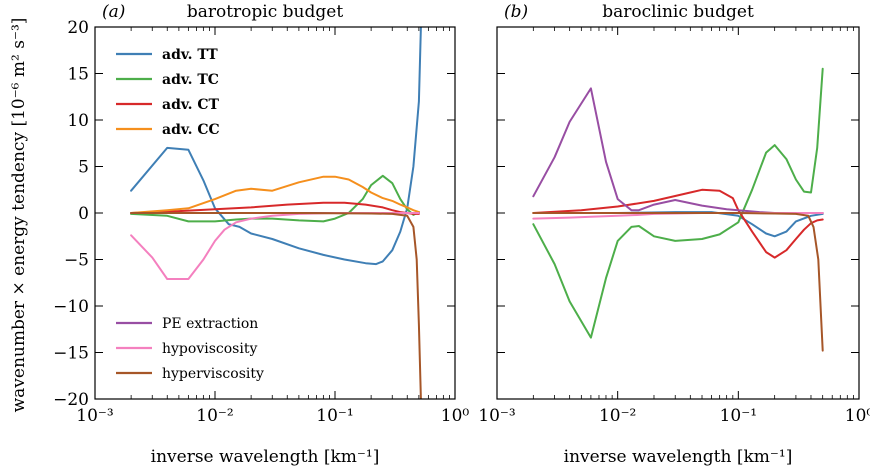 The width and height of the screenshot is (870, 471). Describe the element at coordinates (113, 12) in the screenshot. I see `panel-a-tag: (a)` at that location.